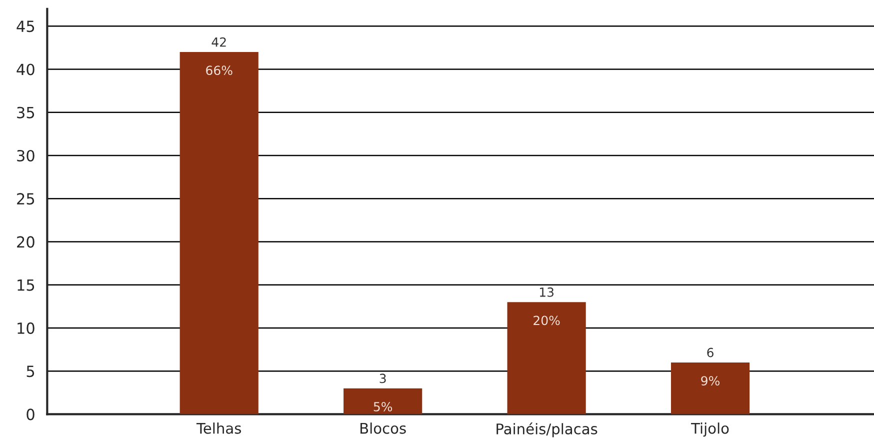 This screenshot has width=874, height=443. Describe the element at coordinates (26, 285) in the screenshot. I see `y-tick-label: 15` at that location.